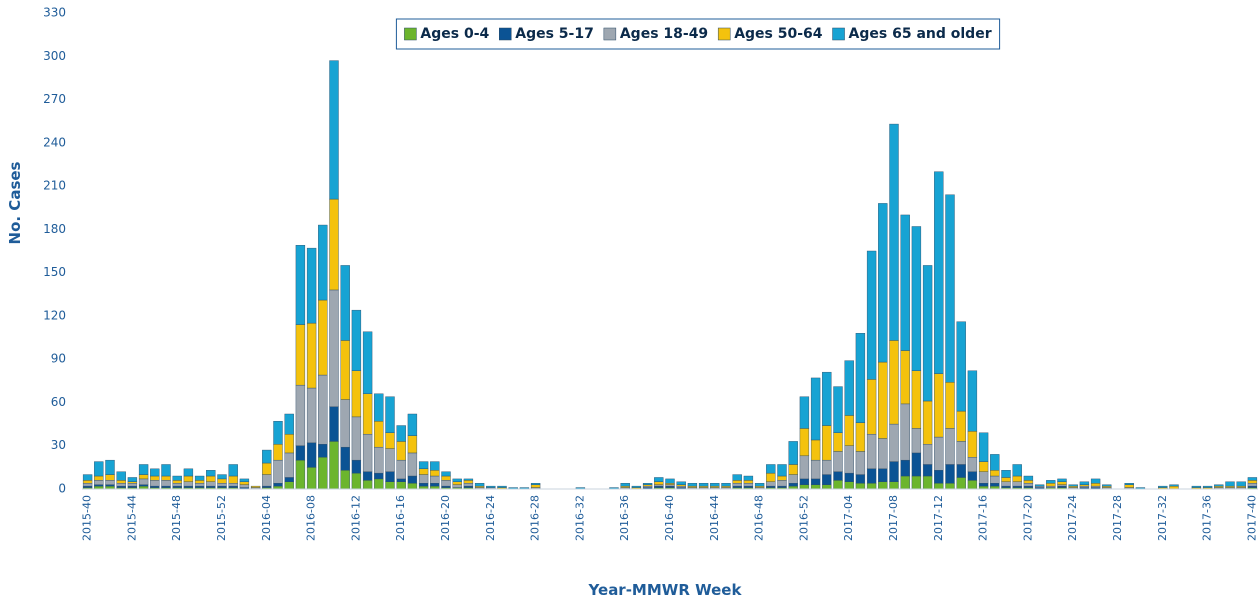 Image resolution: width=1258 pixels, height=607 pixels. I want to click on legend-label: Ages 65 and older, so click(920, 34).